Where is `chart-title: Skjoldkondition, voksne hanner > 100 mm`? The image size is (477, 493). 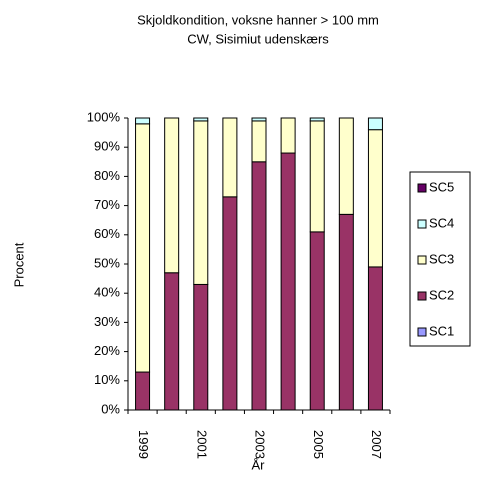
chart-title: Skjoldkondition, voksne hanner > 100 mm is located at coordinates (258, 19).